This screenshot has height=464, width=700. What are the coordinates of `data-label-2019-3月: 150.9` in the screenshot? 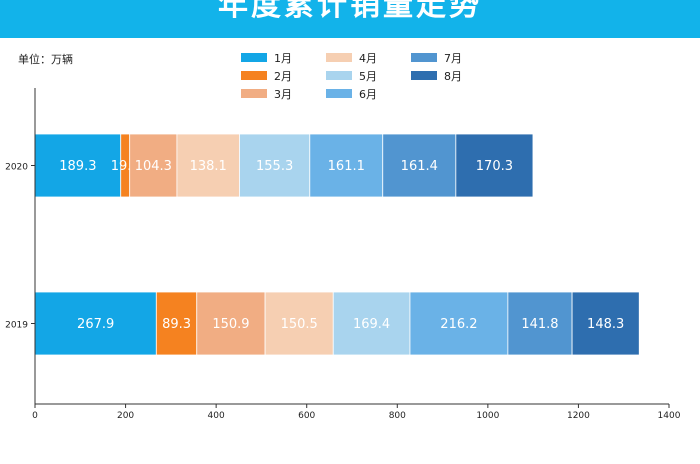 It's located at (230, 324).